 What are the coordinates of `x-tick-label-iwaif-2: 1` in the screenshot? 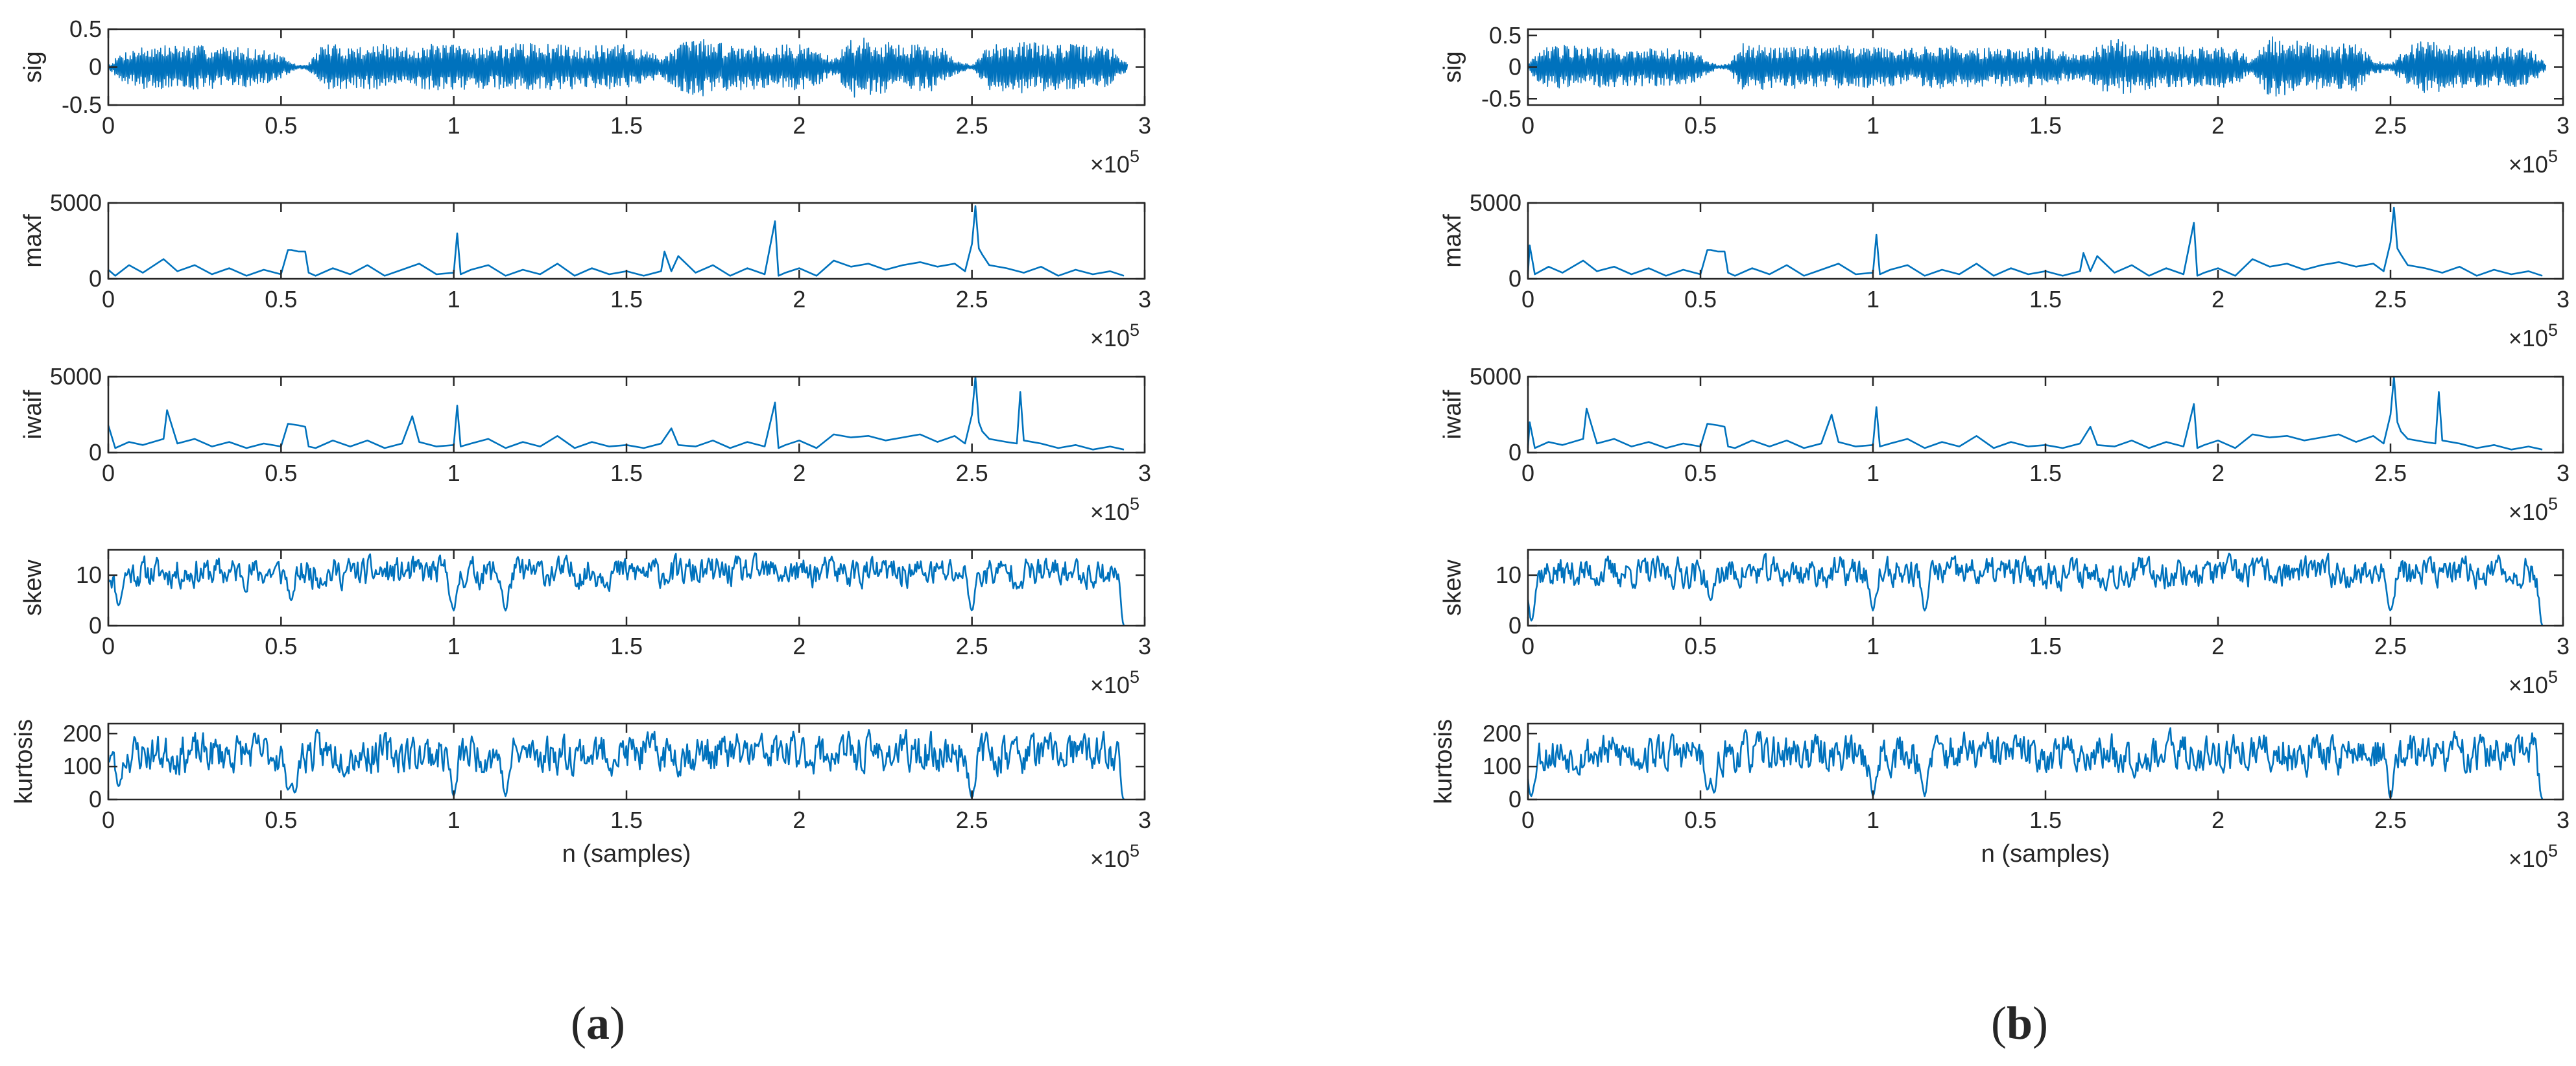 It's located at (1872, 473).